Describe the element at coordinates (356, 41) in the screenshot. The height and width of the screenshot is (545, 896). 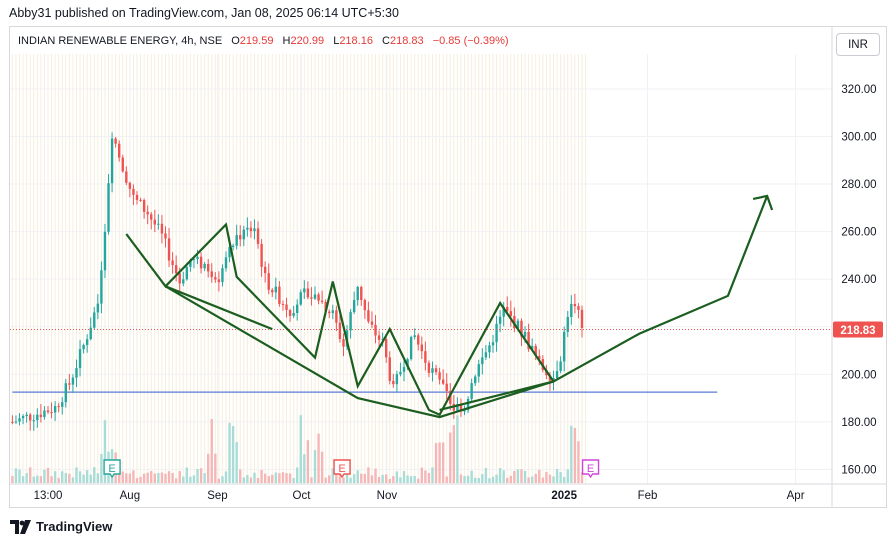
I see `low-value: 218.16` at that location.